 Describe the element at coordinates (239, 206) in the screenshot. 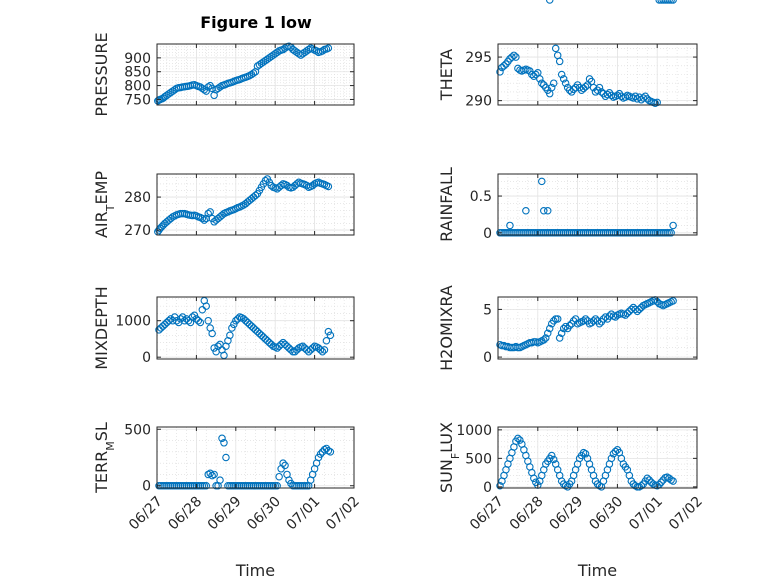

I see `ticks: 270 280` at that location.